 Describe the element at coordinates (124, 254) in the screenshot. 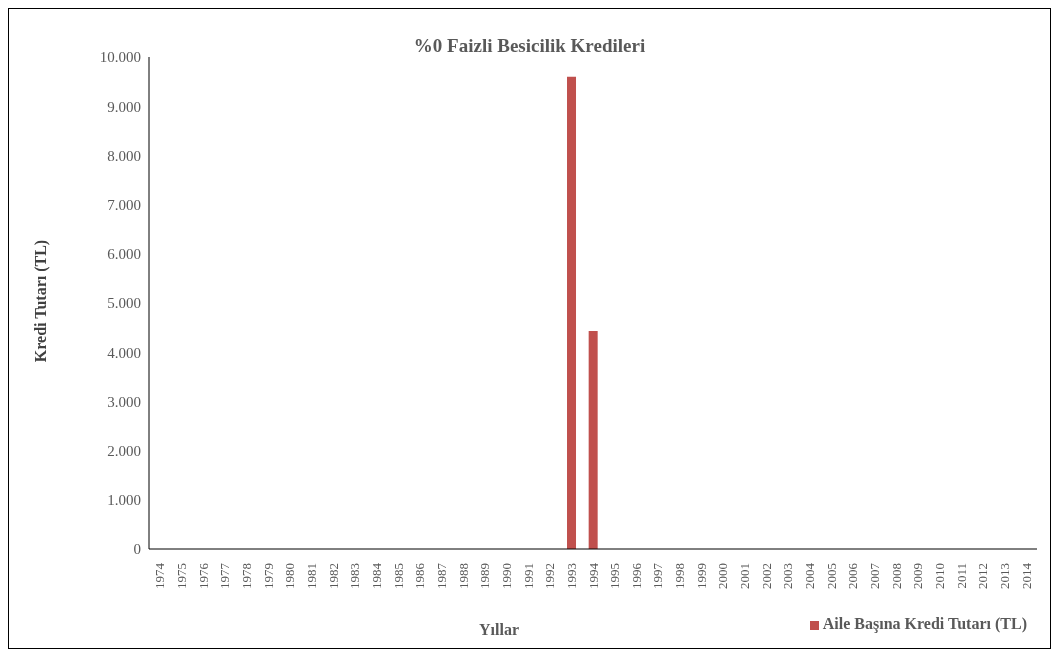

I see `y-tick-label: 6.000` at that location.